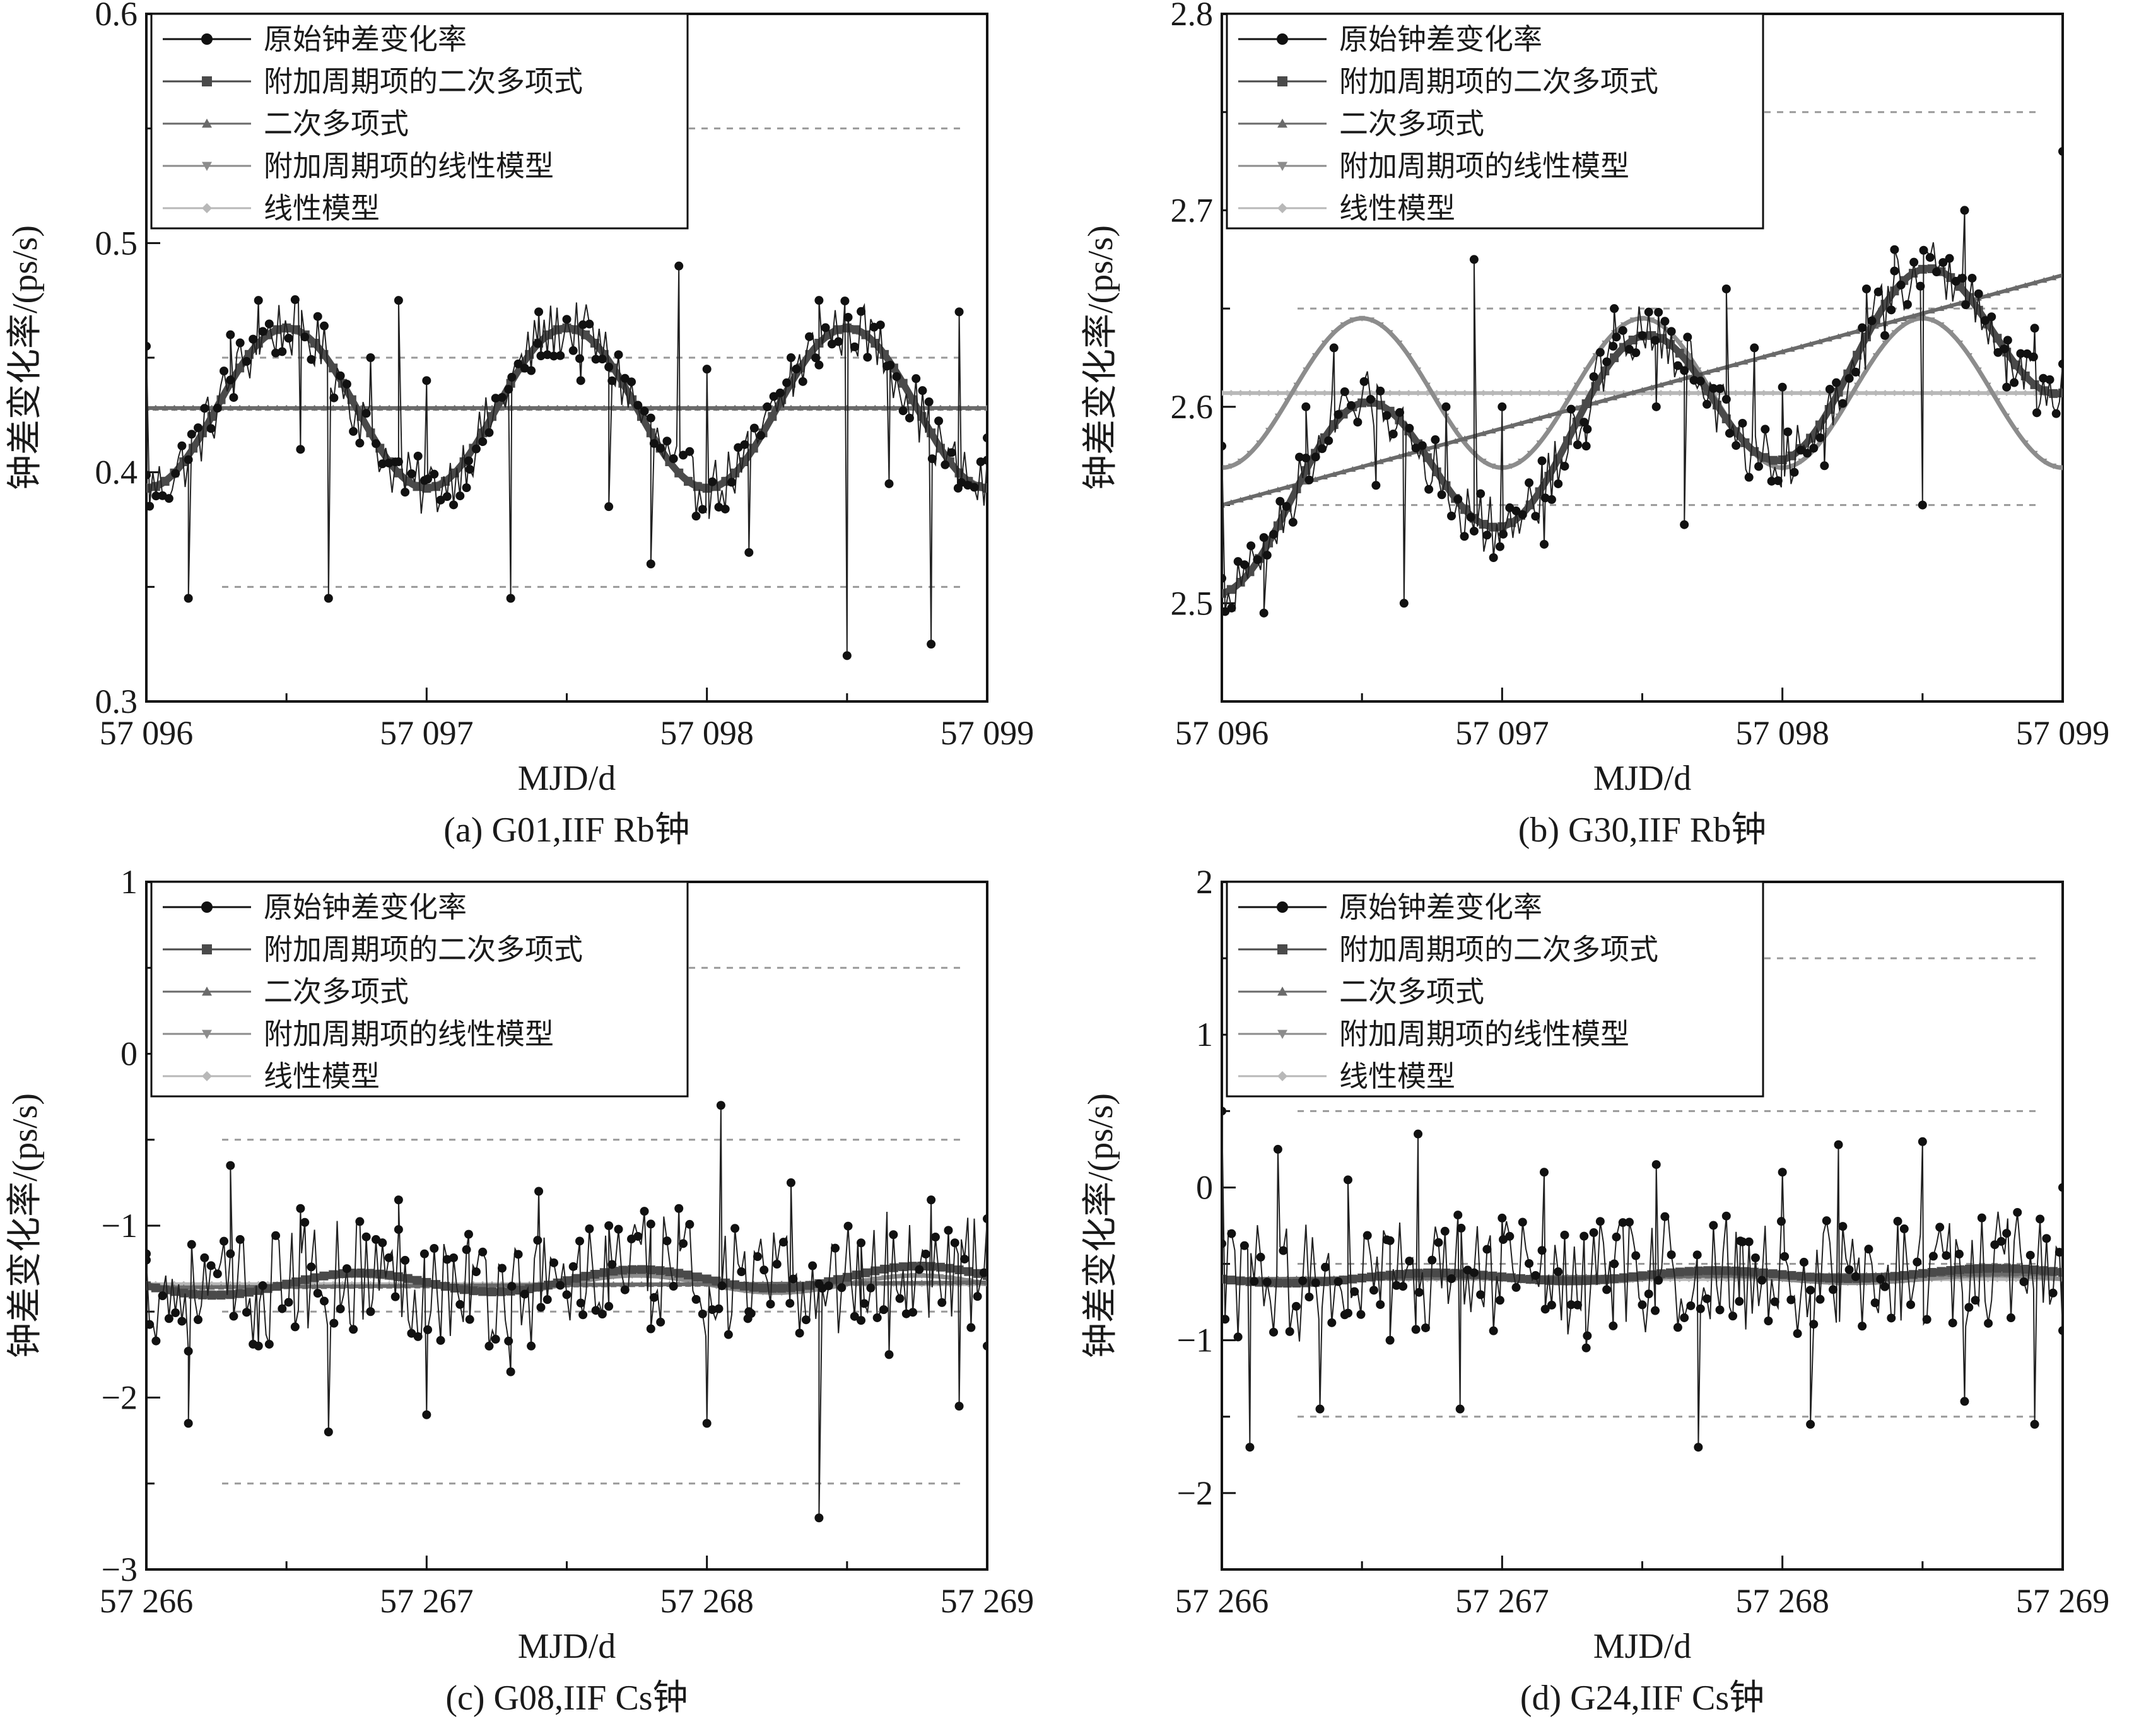 The height and width of the screenshot is (1736, 2151). Describe the element at coordinates (207, 907) in the screenshot. I see `panel-c-legend-marker` at that location.